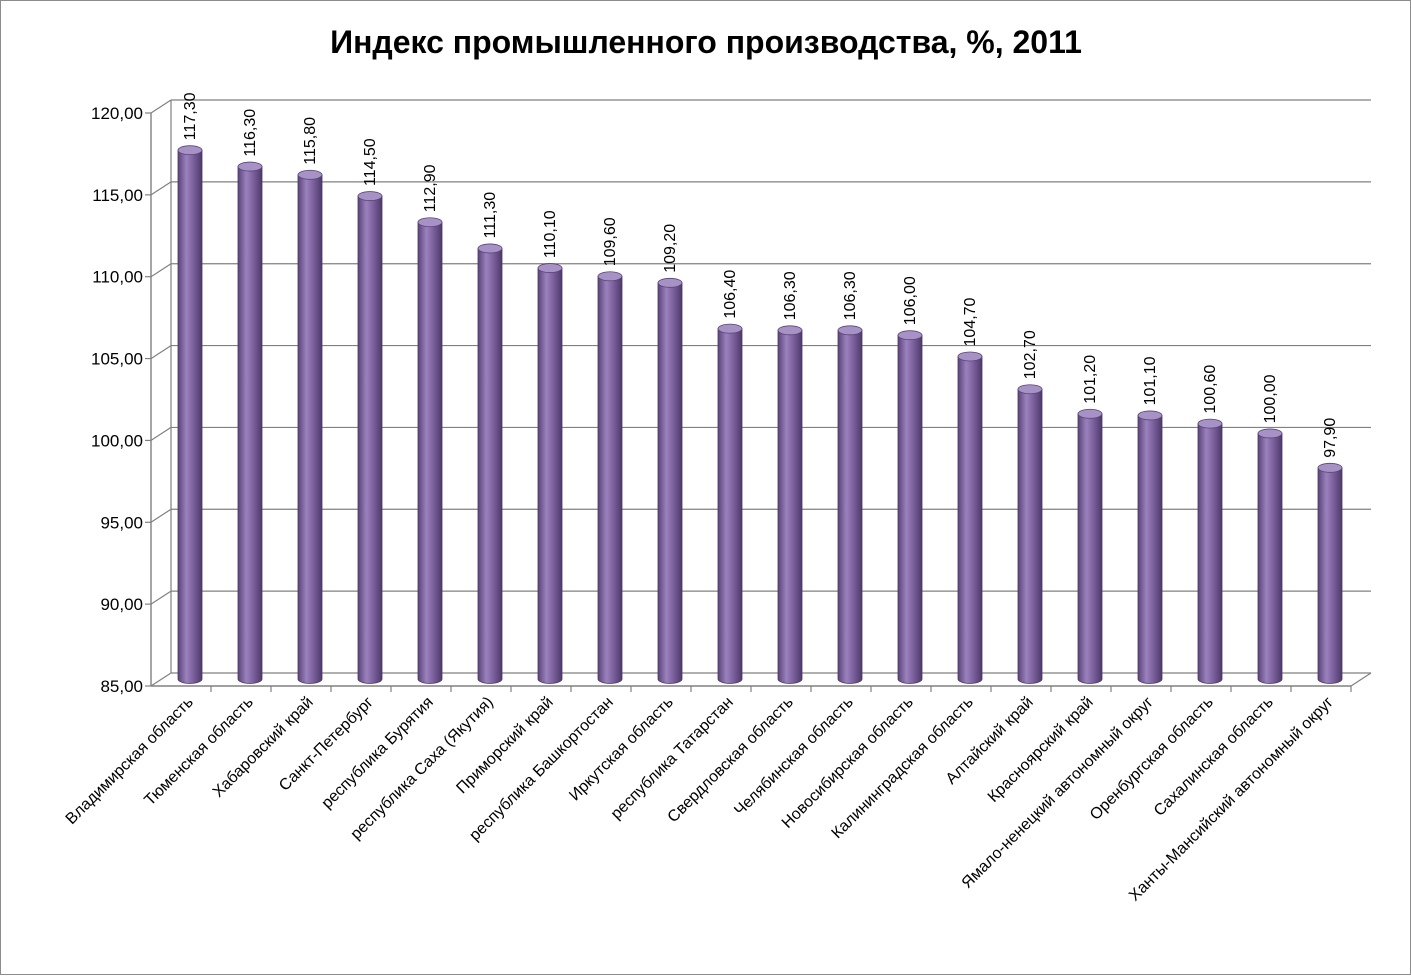  Describe the element at coordinates (190, 116) in the screenshot. I see `value-label: 117,30` at that location.